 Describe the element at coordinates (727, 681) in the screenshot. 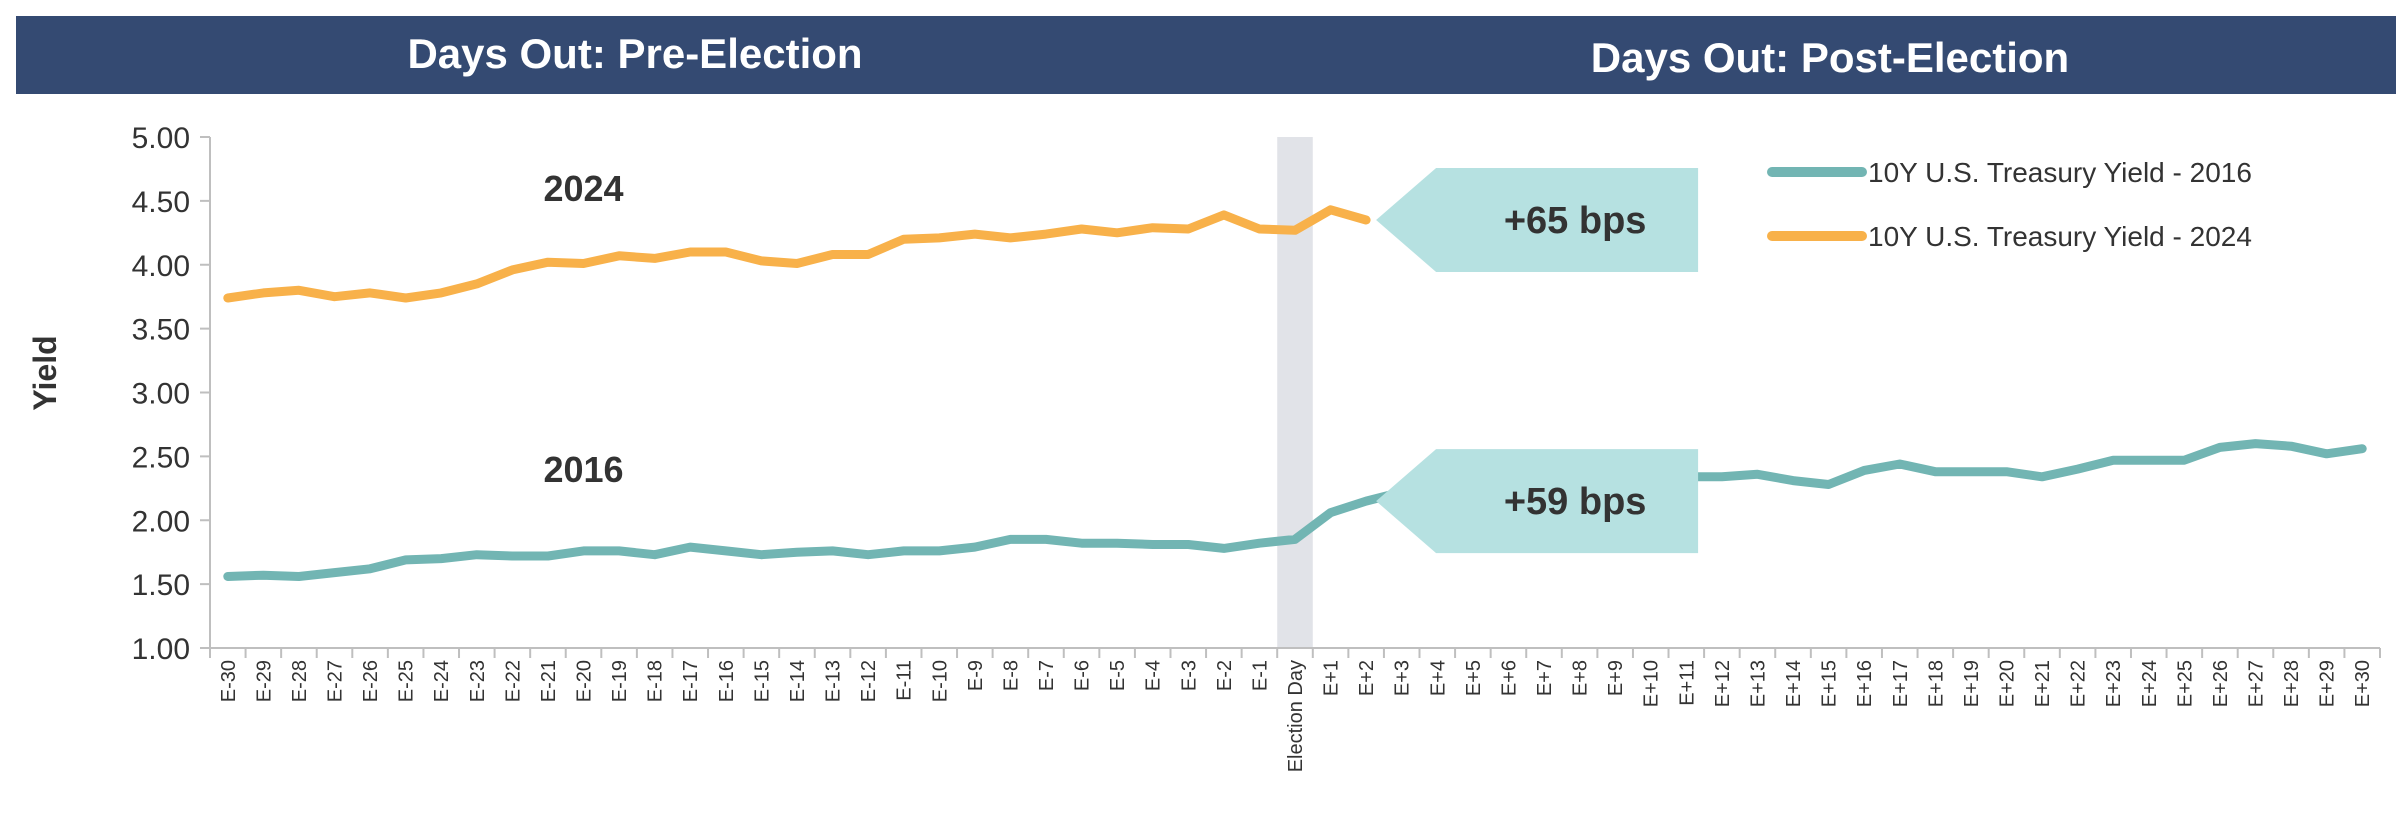

I see `x-tick-label: E-16` at that location.